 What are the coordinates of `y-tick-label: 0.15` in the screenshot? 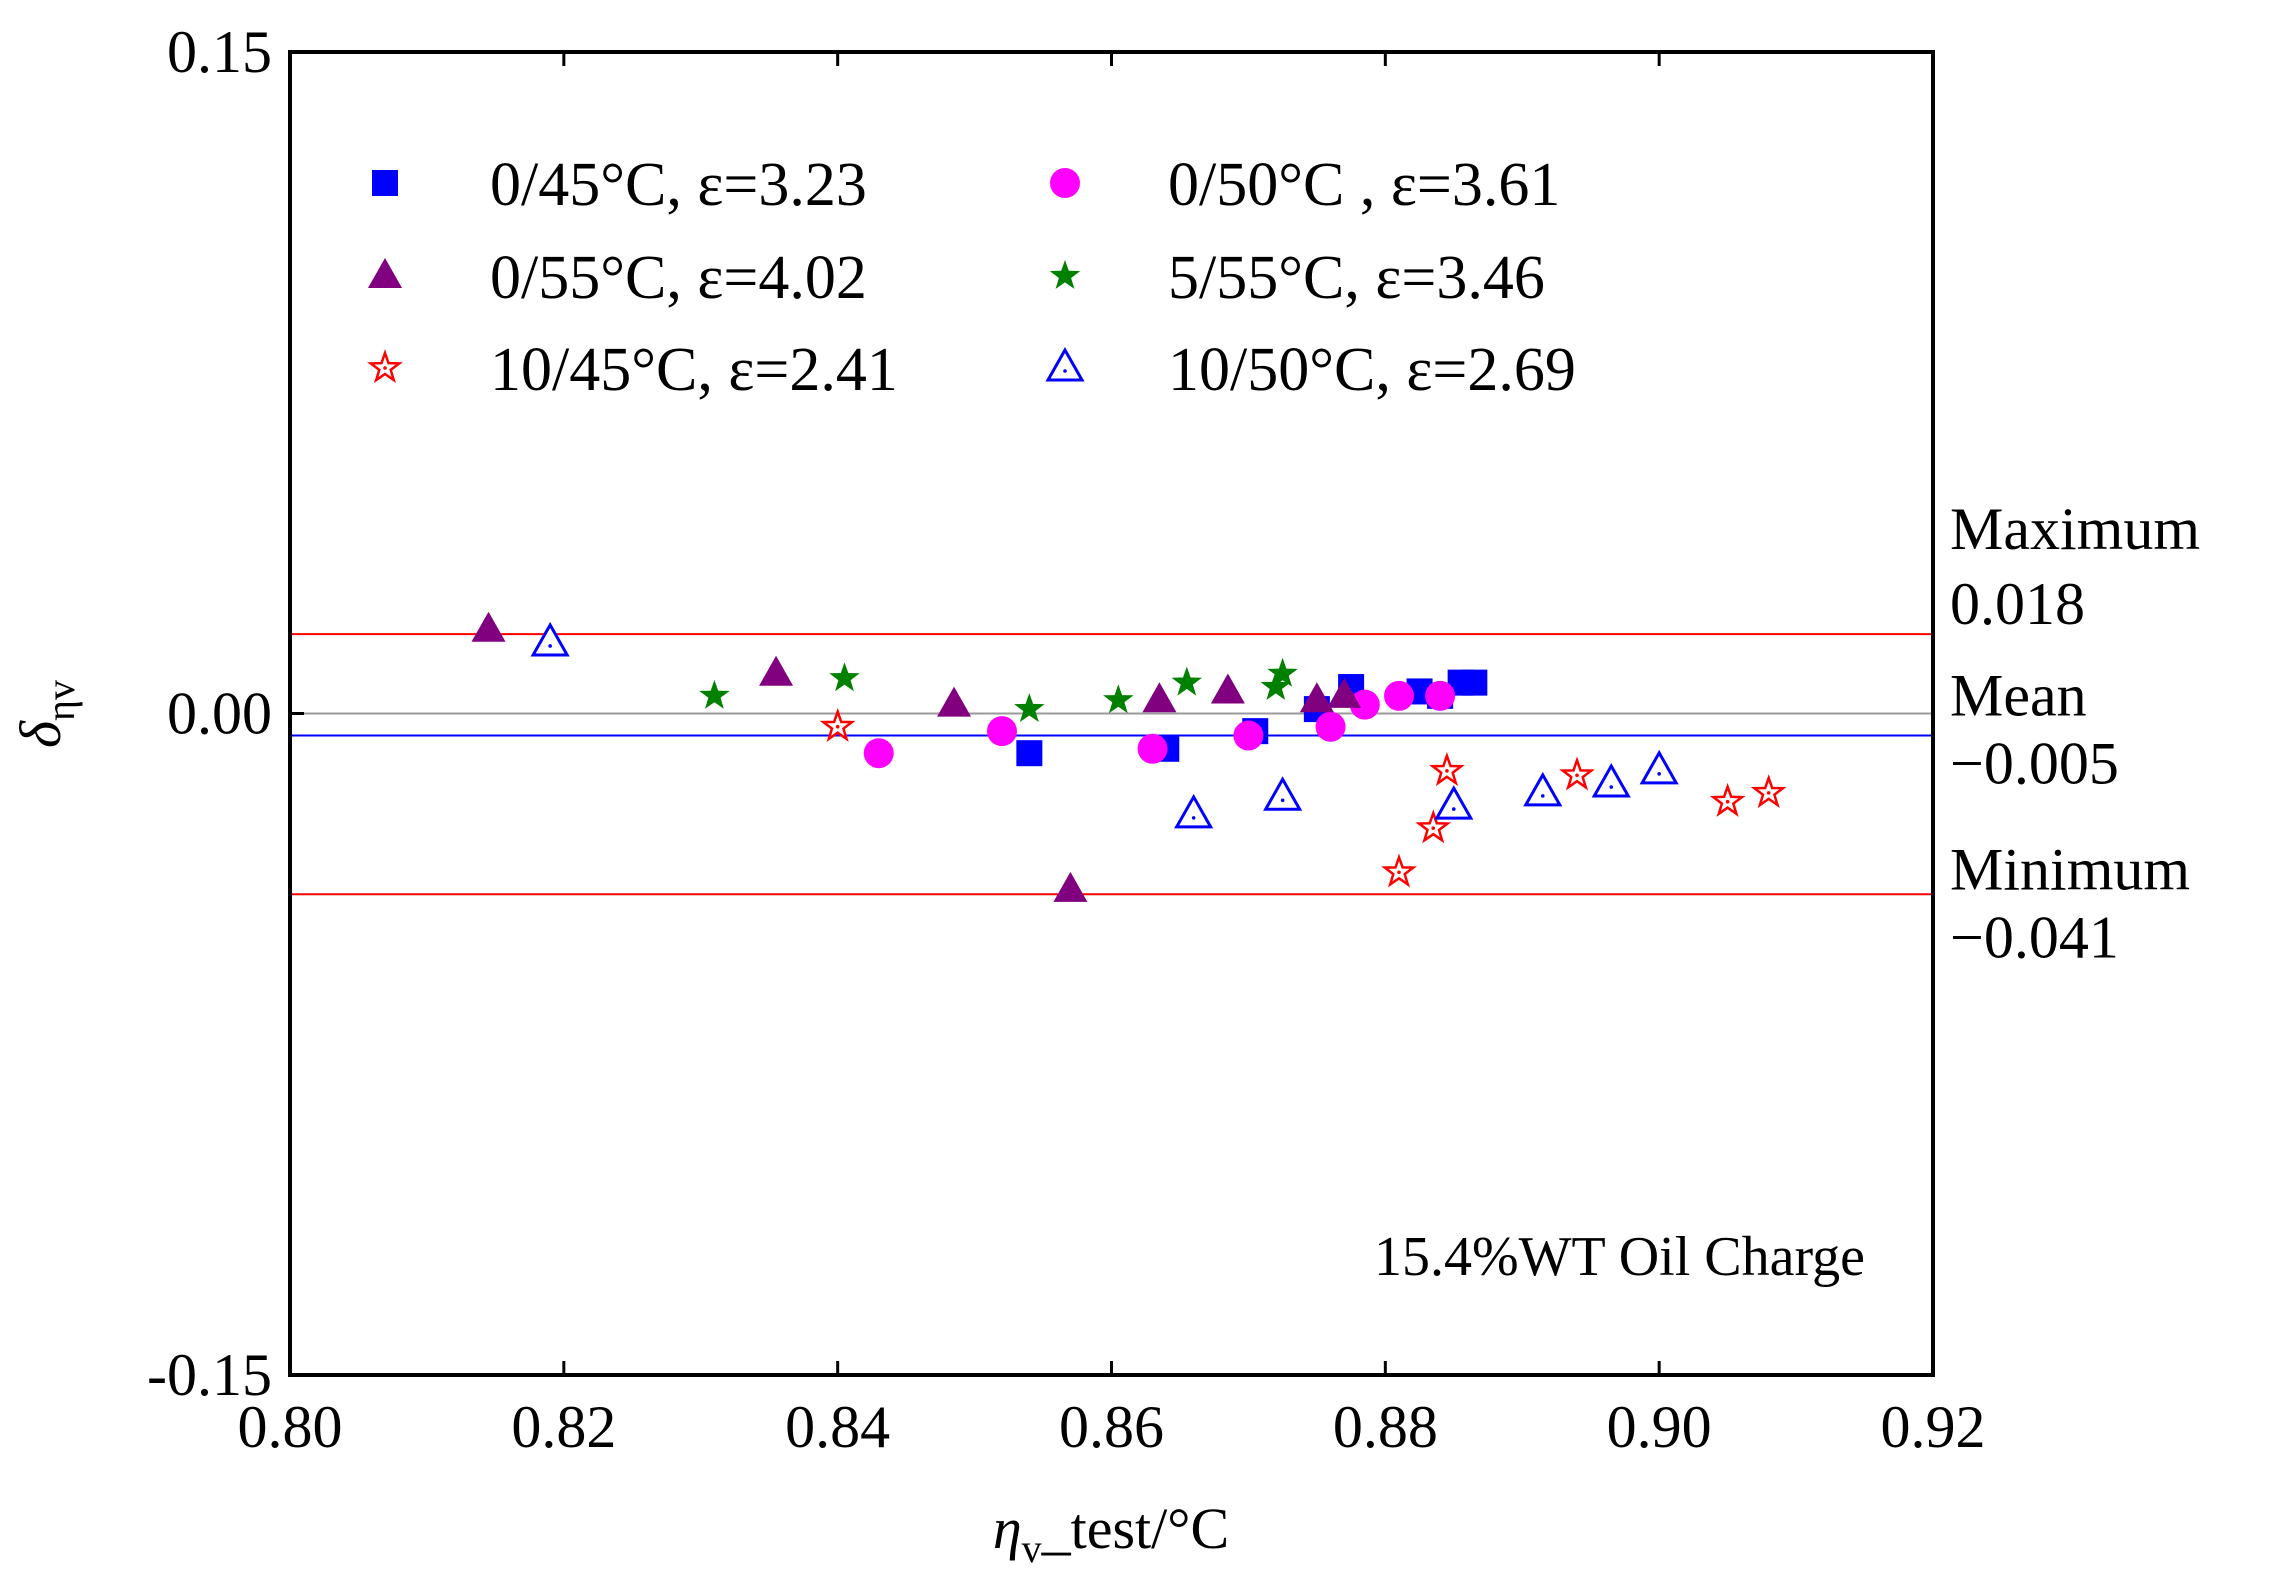 It's located at (219, 52).